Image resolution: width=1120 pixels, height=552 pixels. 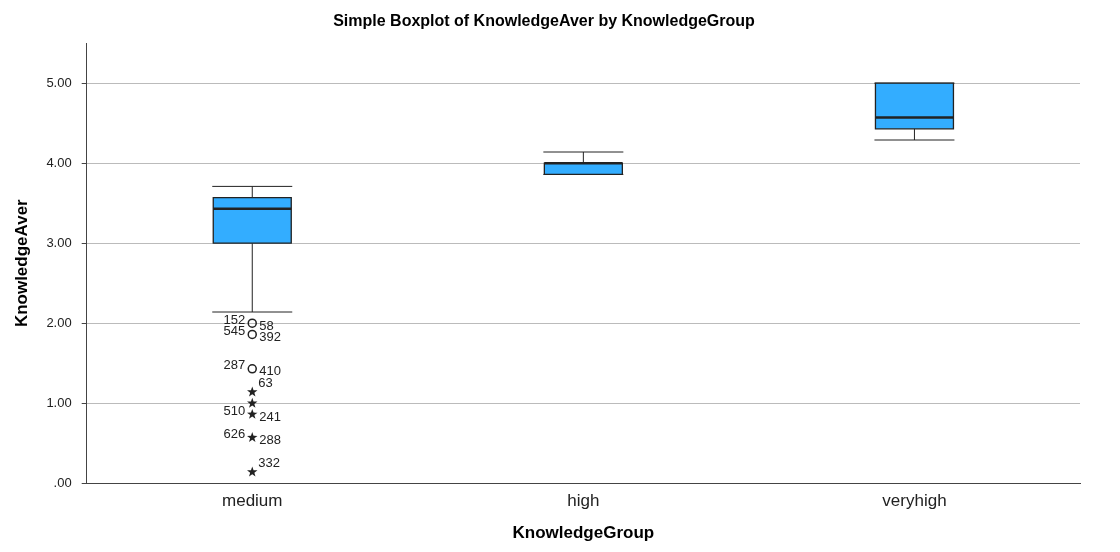 What do you see at coordinates (269, 462) in the screenshot?
I see `annotation: 332` at bounding box center [269, 462].